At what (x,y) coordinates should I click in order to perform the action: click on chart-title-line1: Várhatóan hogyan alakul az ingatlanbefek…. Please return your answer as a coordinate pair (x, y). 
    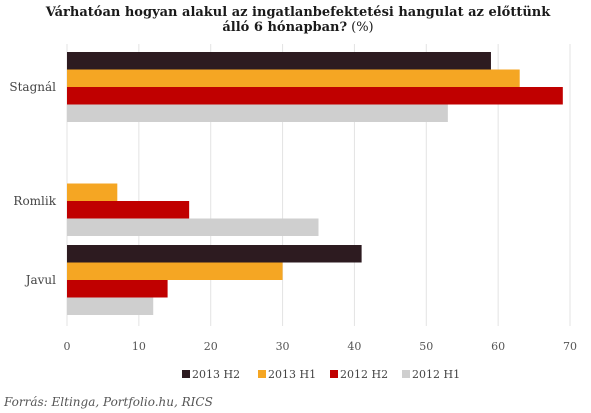
    Looking at the image, I should click on (298, 12).